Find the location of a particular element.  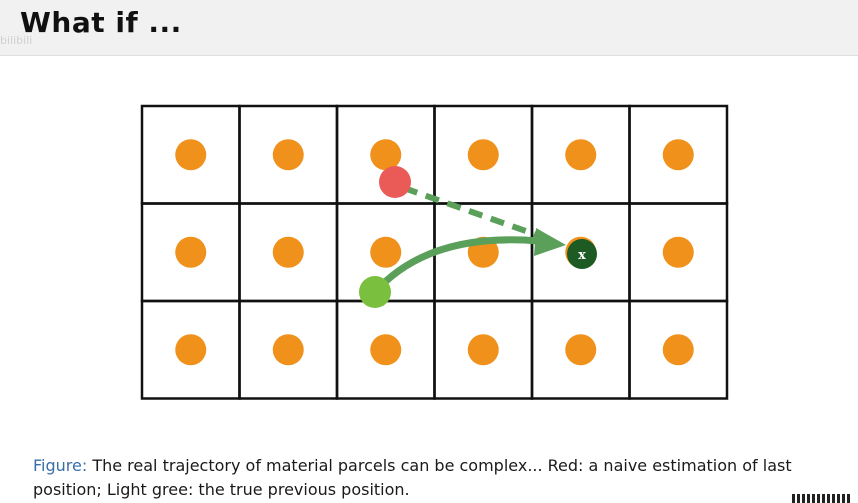

title-bar: What if ... bilibili is located at coordinates (429, 28).